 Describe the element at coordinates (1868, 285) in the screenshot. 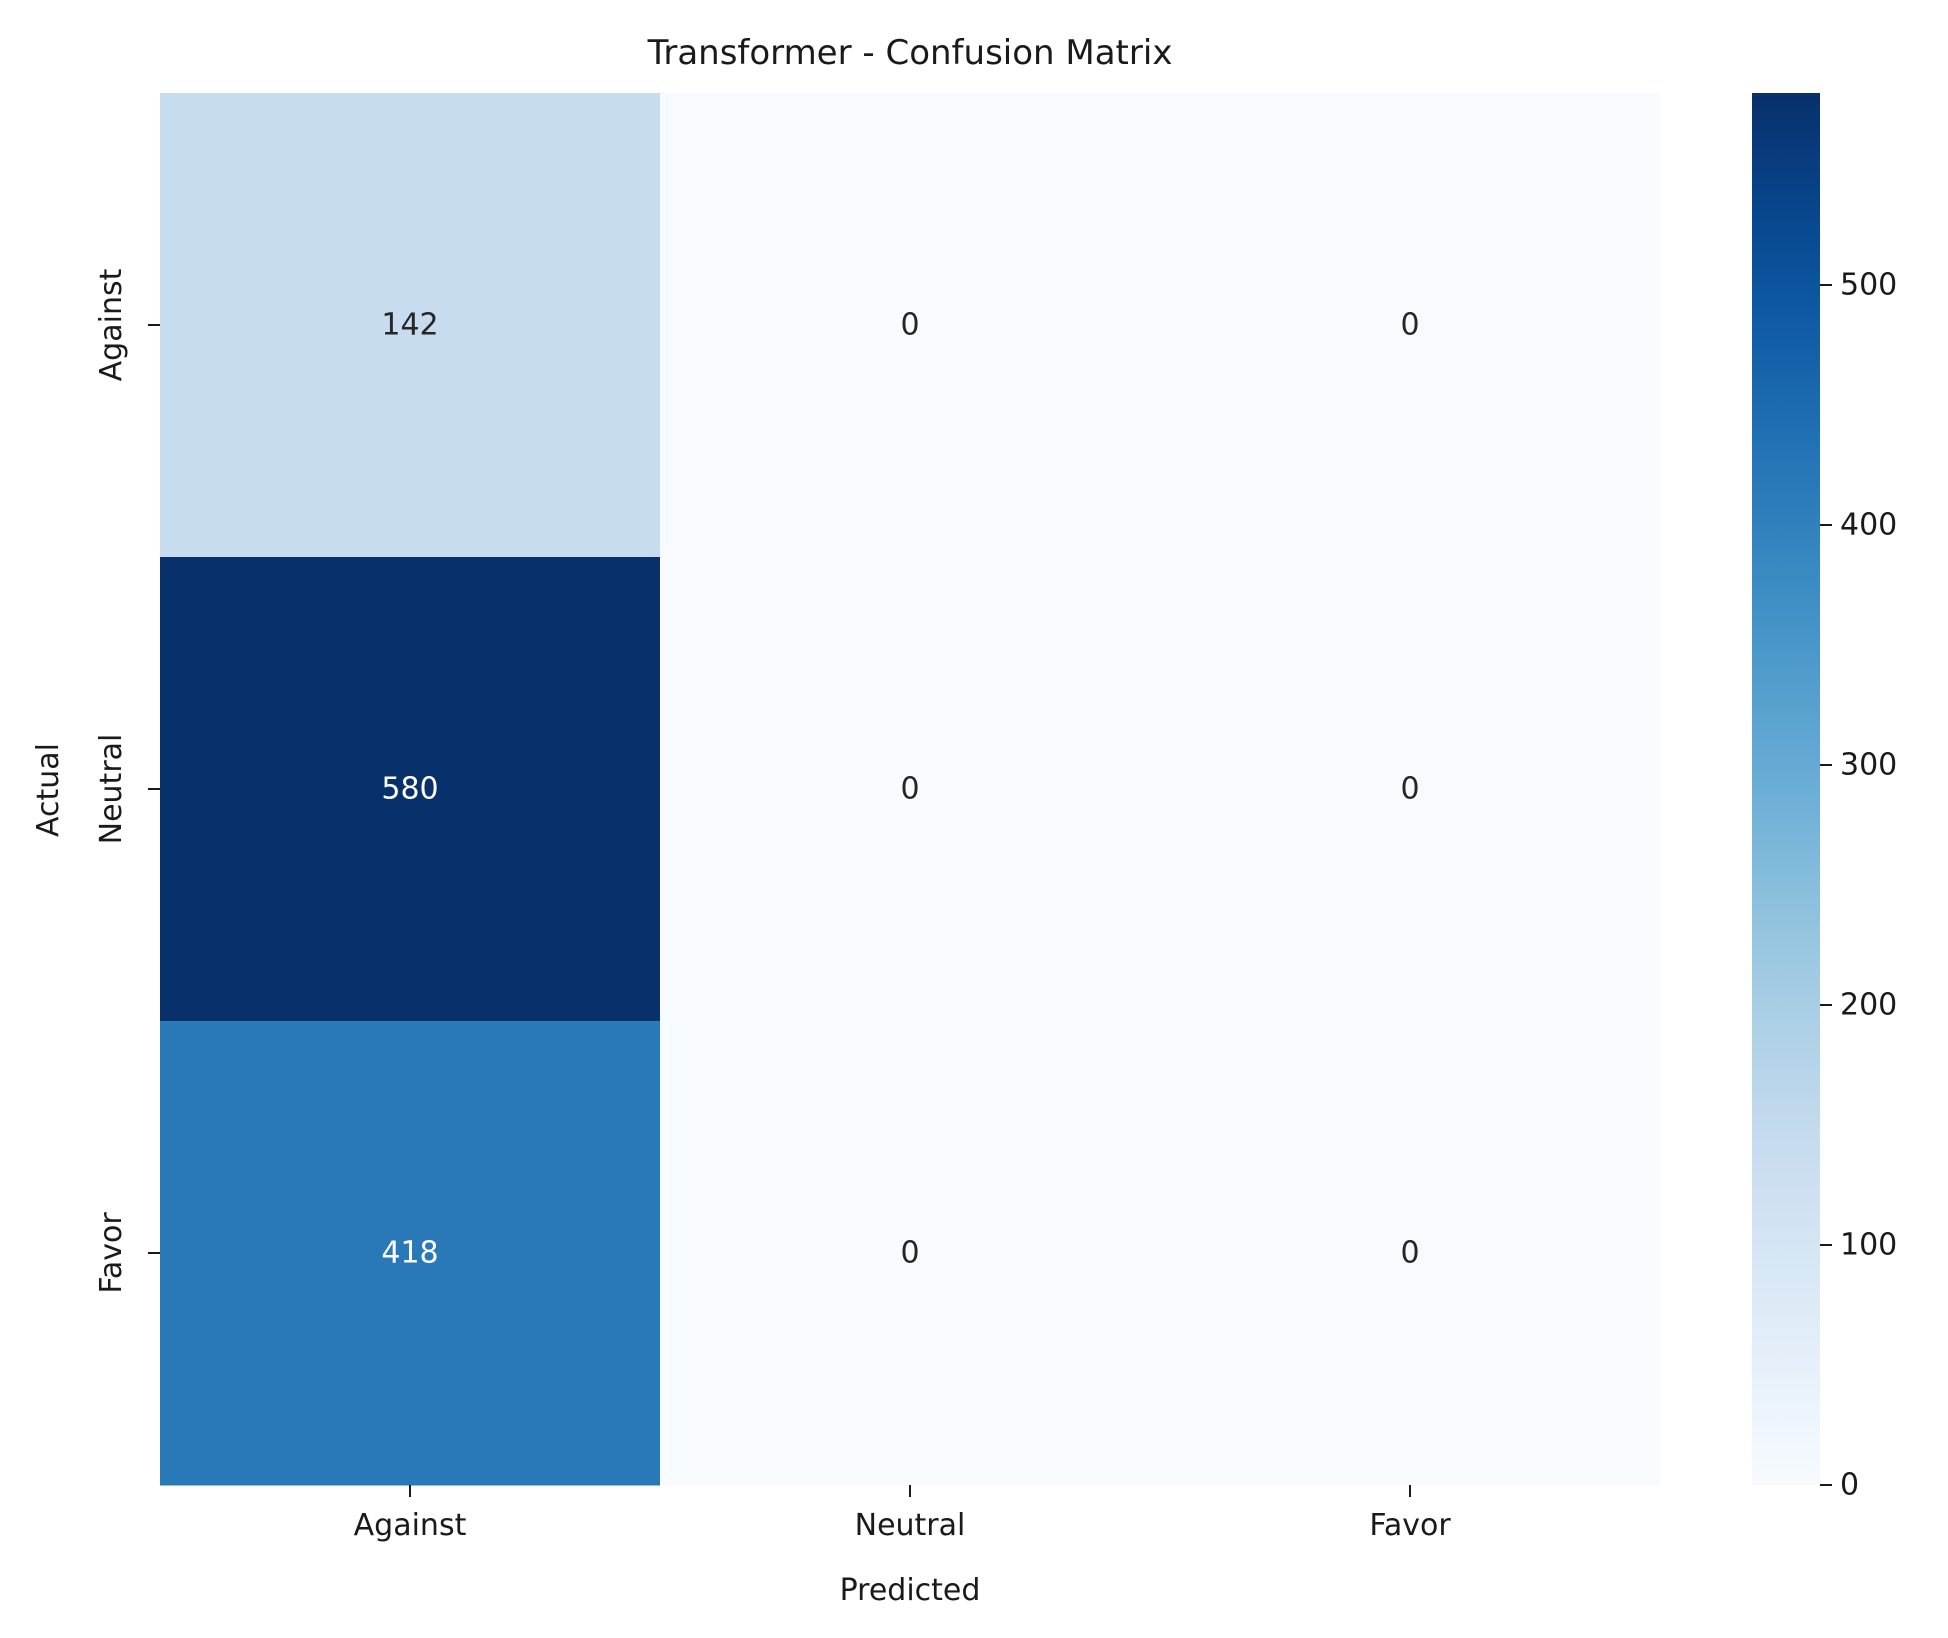

I see `colorbar-tick-label: 500` at that location.